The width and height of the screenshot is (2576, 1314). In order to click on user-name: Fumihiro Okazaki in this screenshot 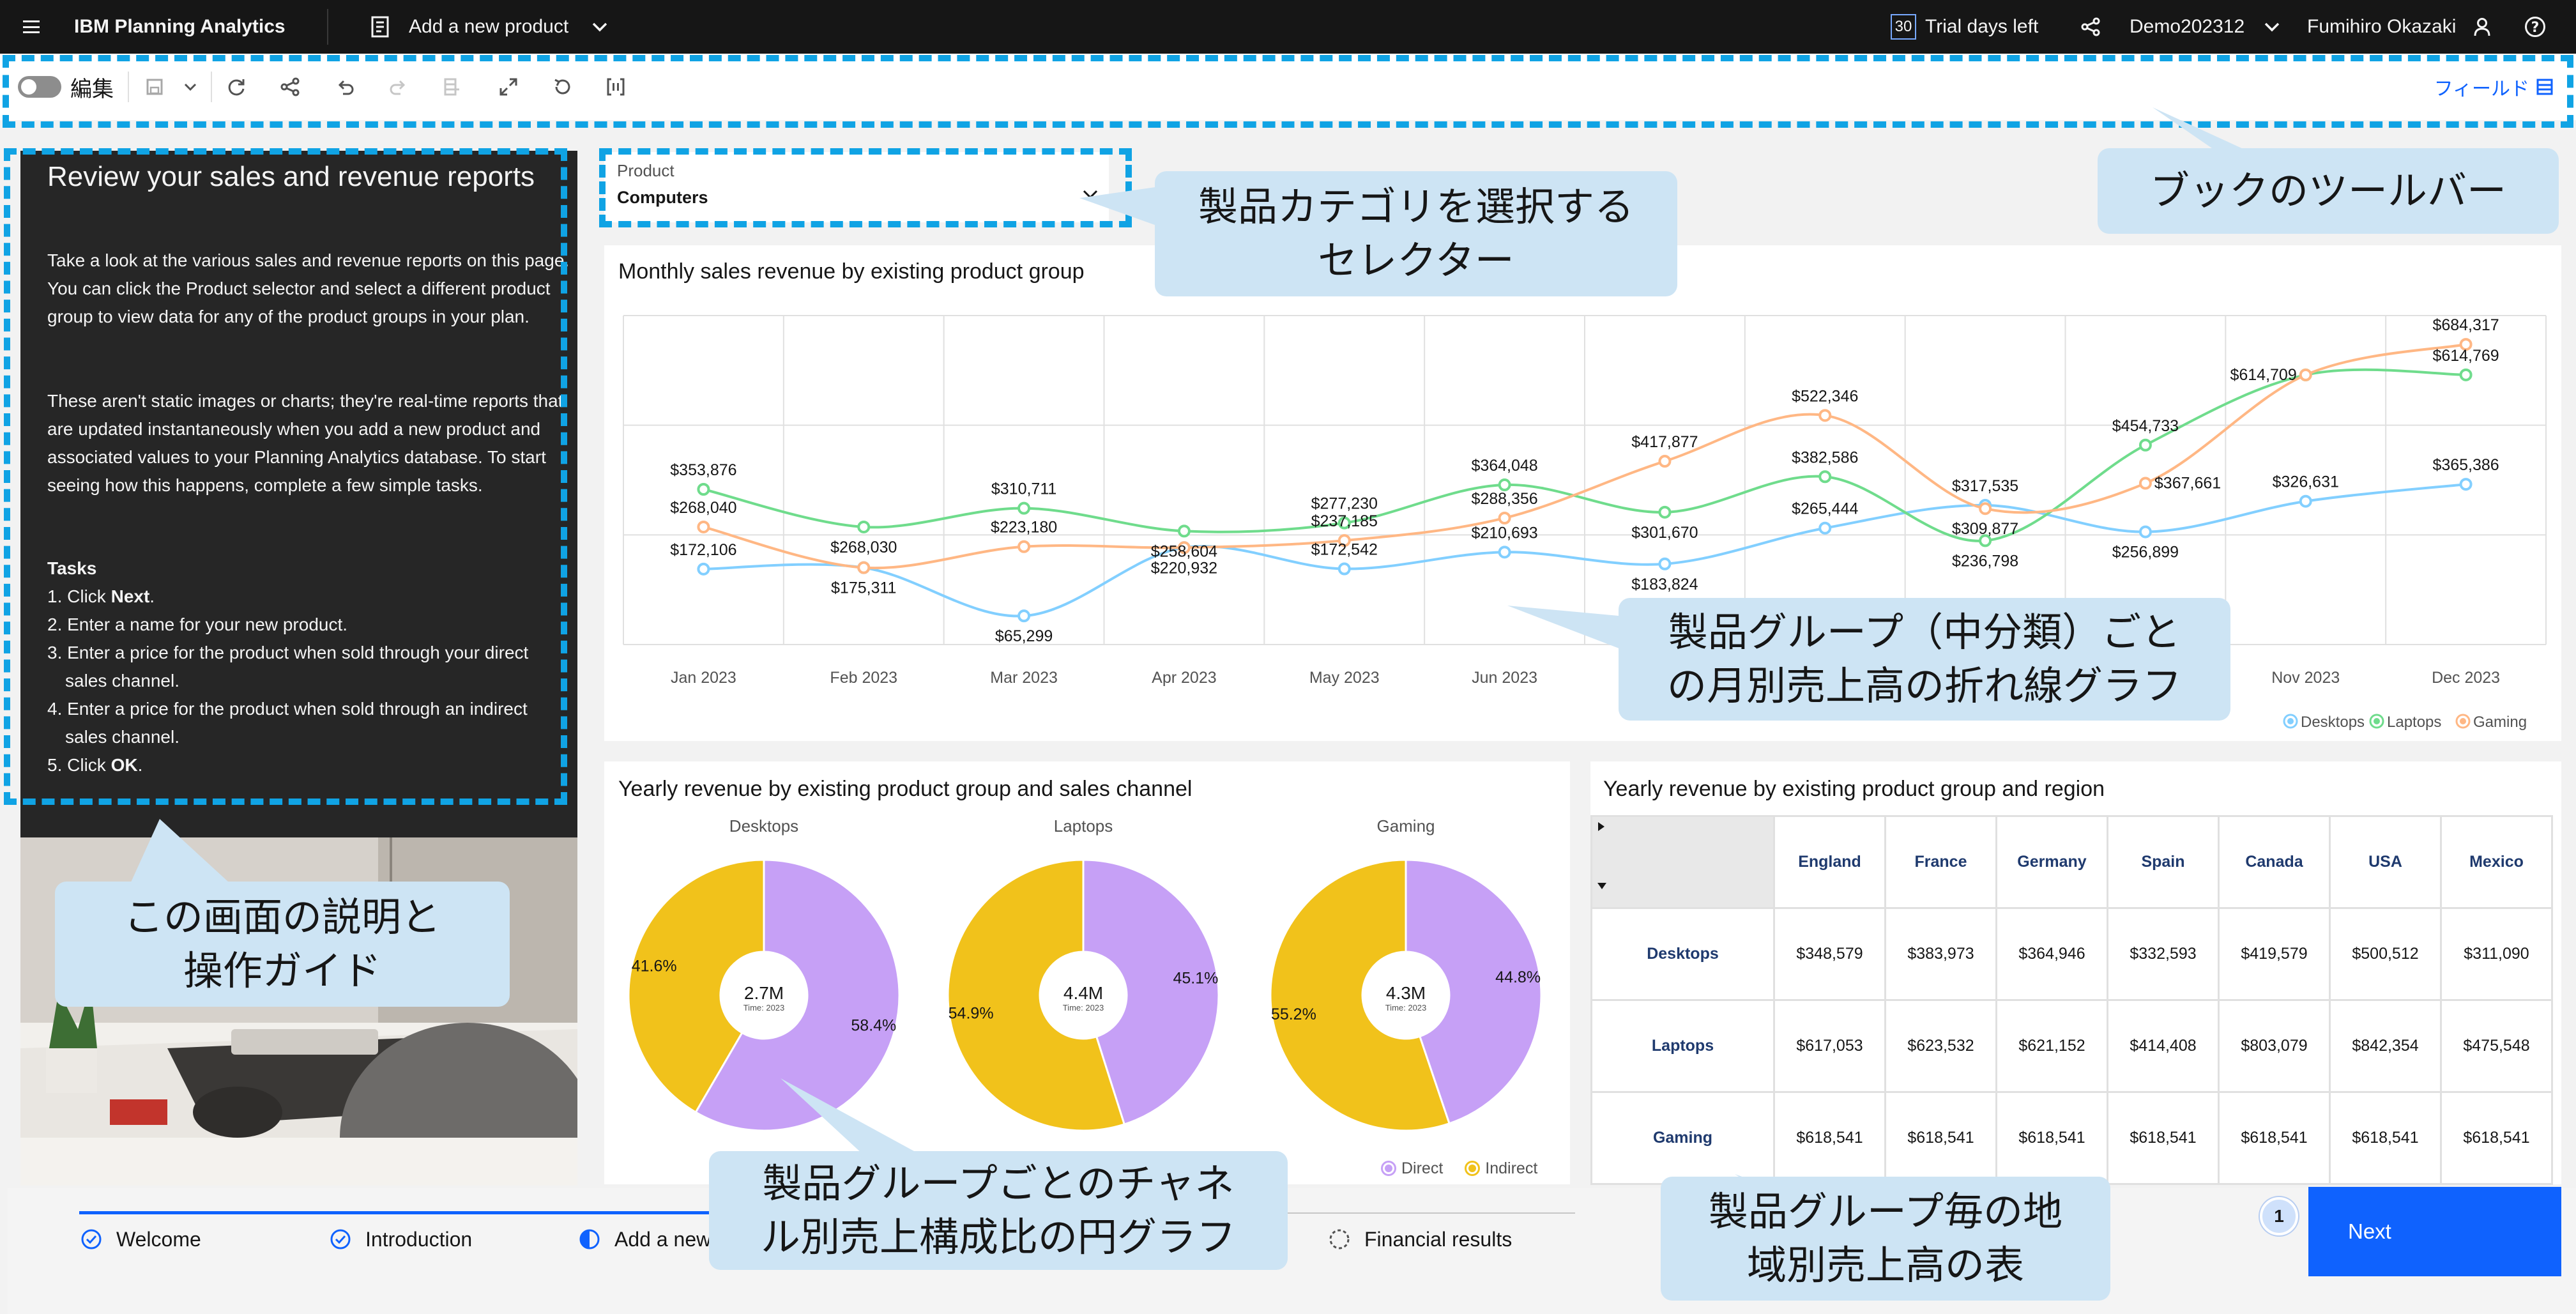, I will do `click(2382, 26)`.